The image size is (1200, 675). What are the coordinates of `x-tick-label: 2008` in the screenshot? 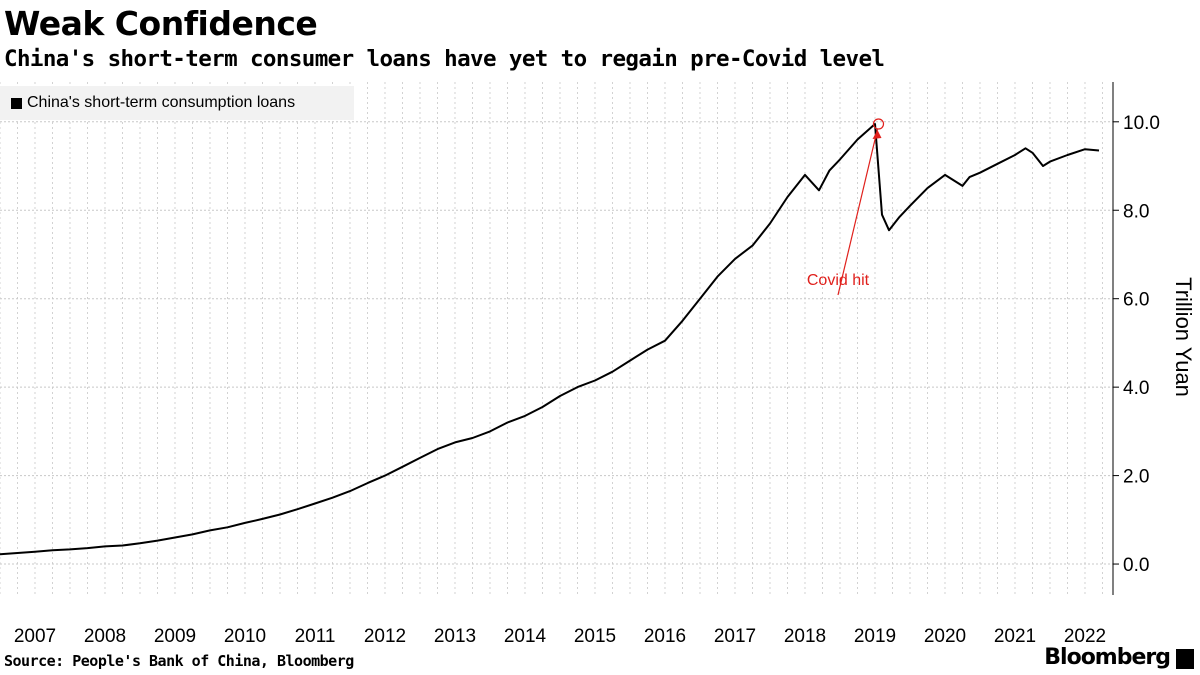 It's located at (105, 636).